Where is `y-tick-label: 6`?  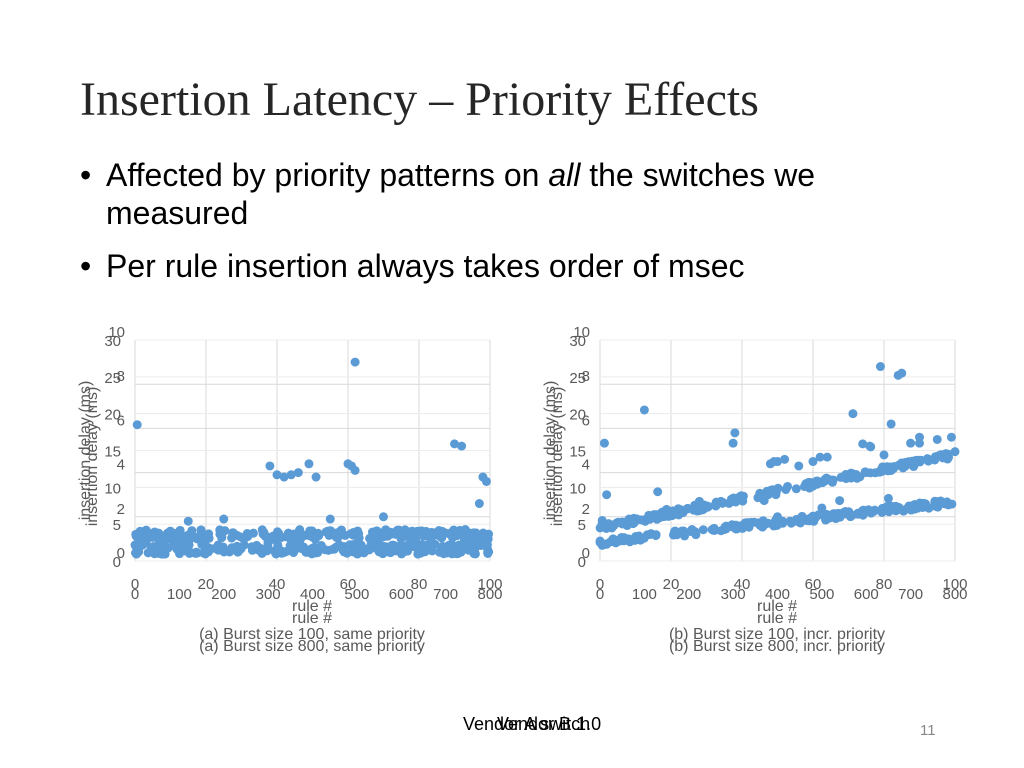
y-tick-label: 6 is located at coordinates (586, 420).